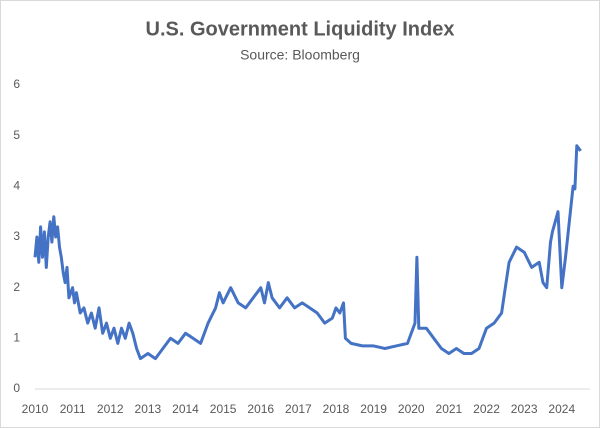 This screenshot has height=428, width=600. I want to click on x-tick-label: 2019, so click(373, 409).